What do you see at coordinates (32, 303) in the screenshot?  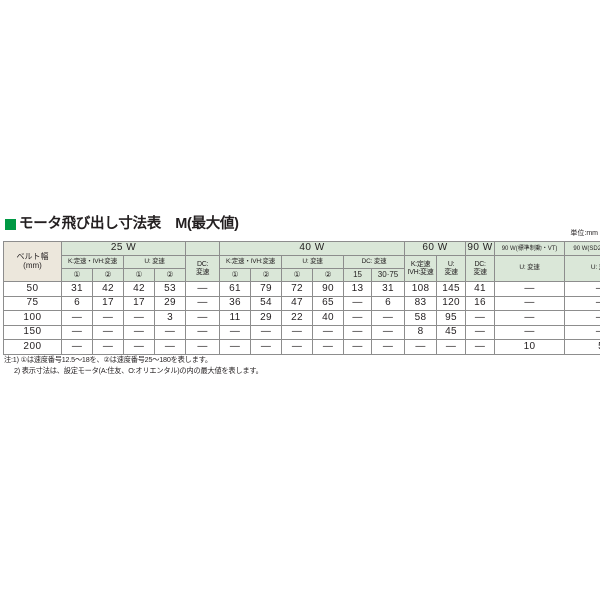 I see `row-label-belt-width: 75` at bounding box center [32, 303].